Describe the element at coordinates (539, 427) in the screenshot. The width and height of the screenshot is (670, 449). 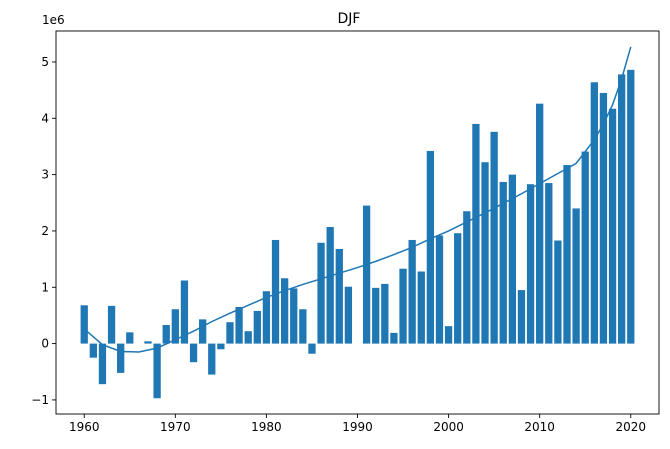
I see `x-tick-label: 2010` at that location.